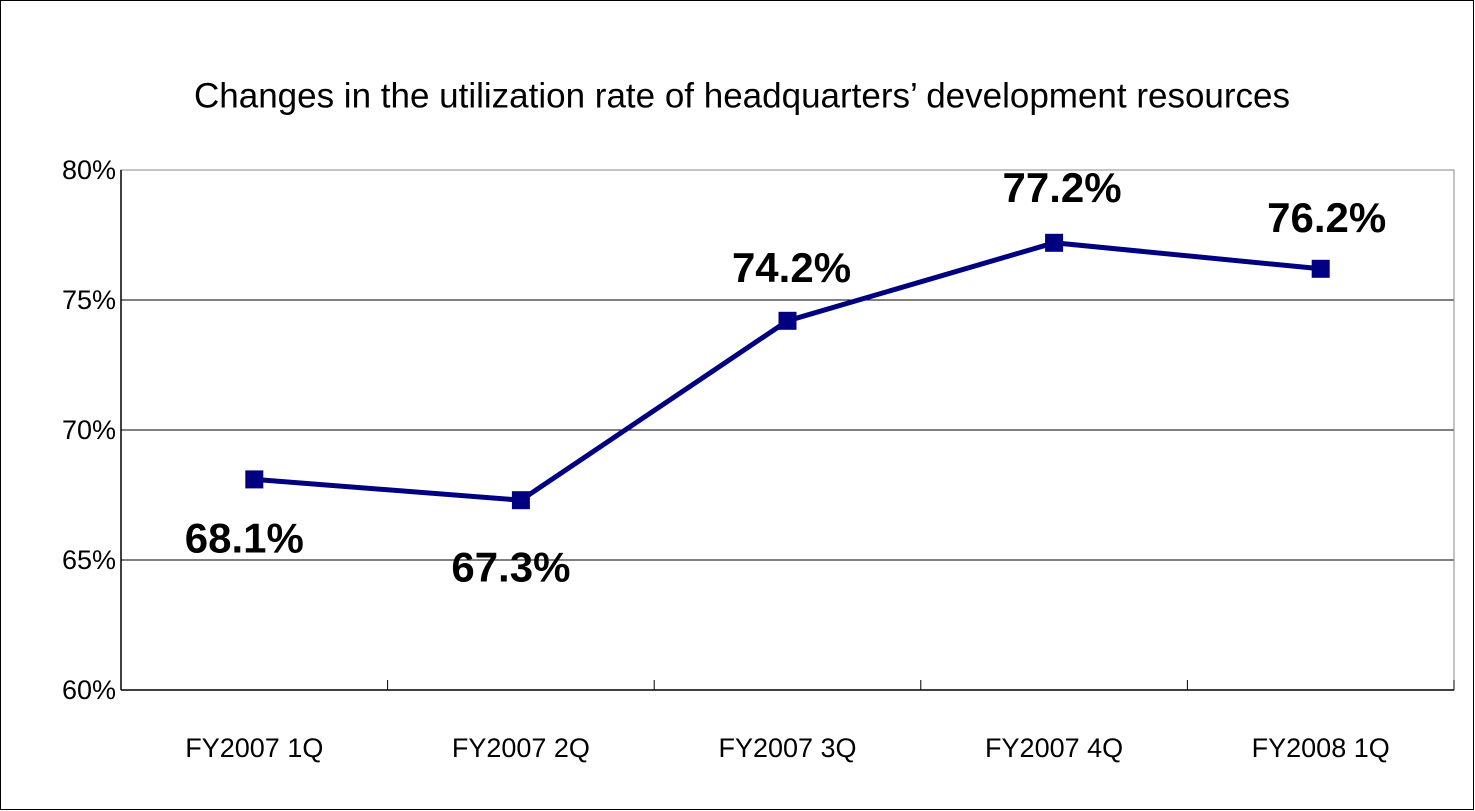 This screenshot has width=1475, height=811. What do you see at coordinates (521, 748) in the screenshot?
I see `x-tick-label: FY2007 2Q` at bounding box center [521, 748].